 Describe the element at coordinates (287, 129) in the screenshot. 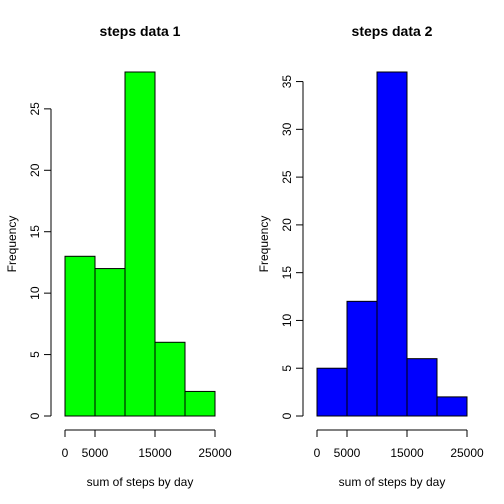

I see `y-tick-label: 30` at that location.